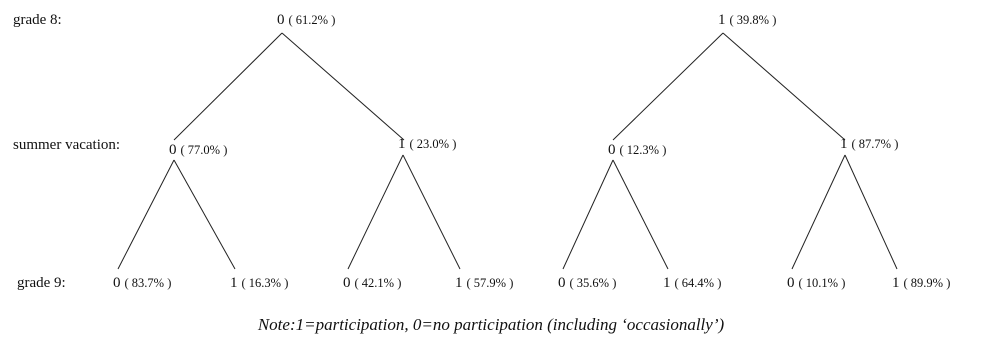 This screenshot has width=981, height=339. What do you see at coordinates (372, 283) in the screenshot?
I see `node-grade9-01-0: 0( 42.1% )` at bounding box center [372, 283].